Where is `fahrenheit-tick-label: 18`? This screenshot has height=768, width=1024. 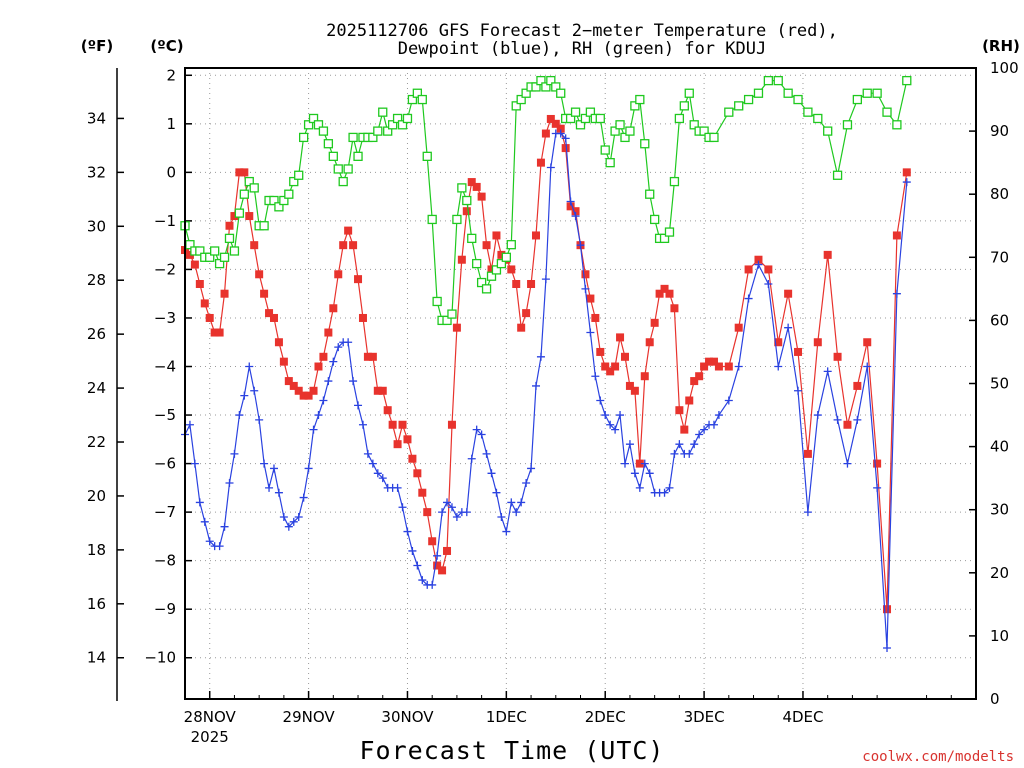
fahrenheit-tick-label: 18 is located at coordinates (96, 550).